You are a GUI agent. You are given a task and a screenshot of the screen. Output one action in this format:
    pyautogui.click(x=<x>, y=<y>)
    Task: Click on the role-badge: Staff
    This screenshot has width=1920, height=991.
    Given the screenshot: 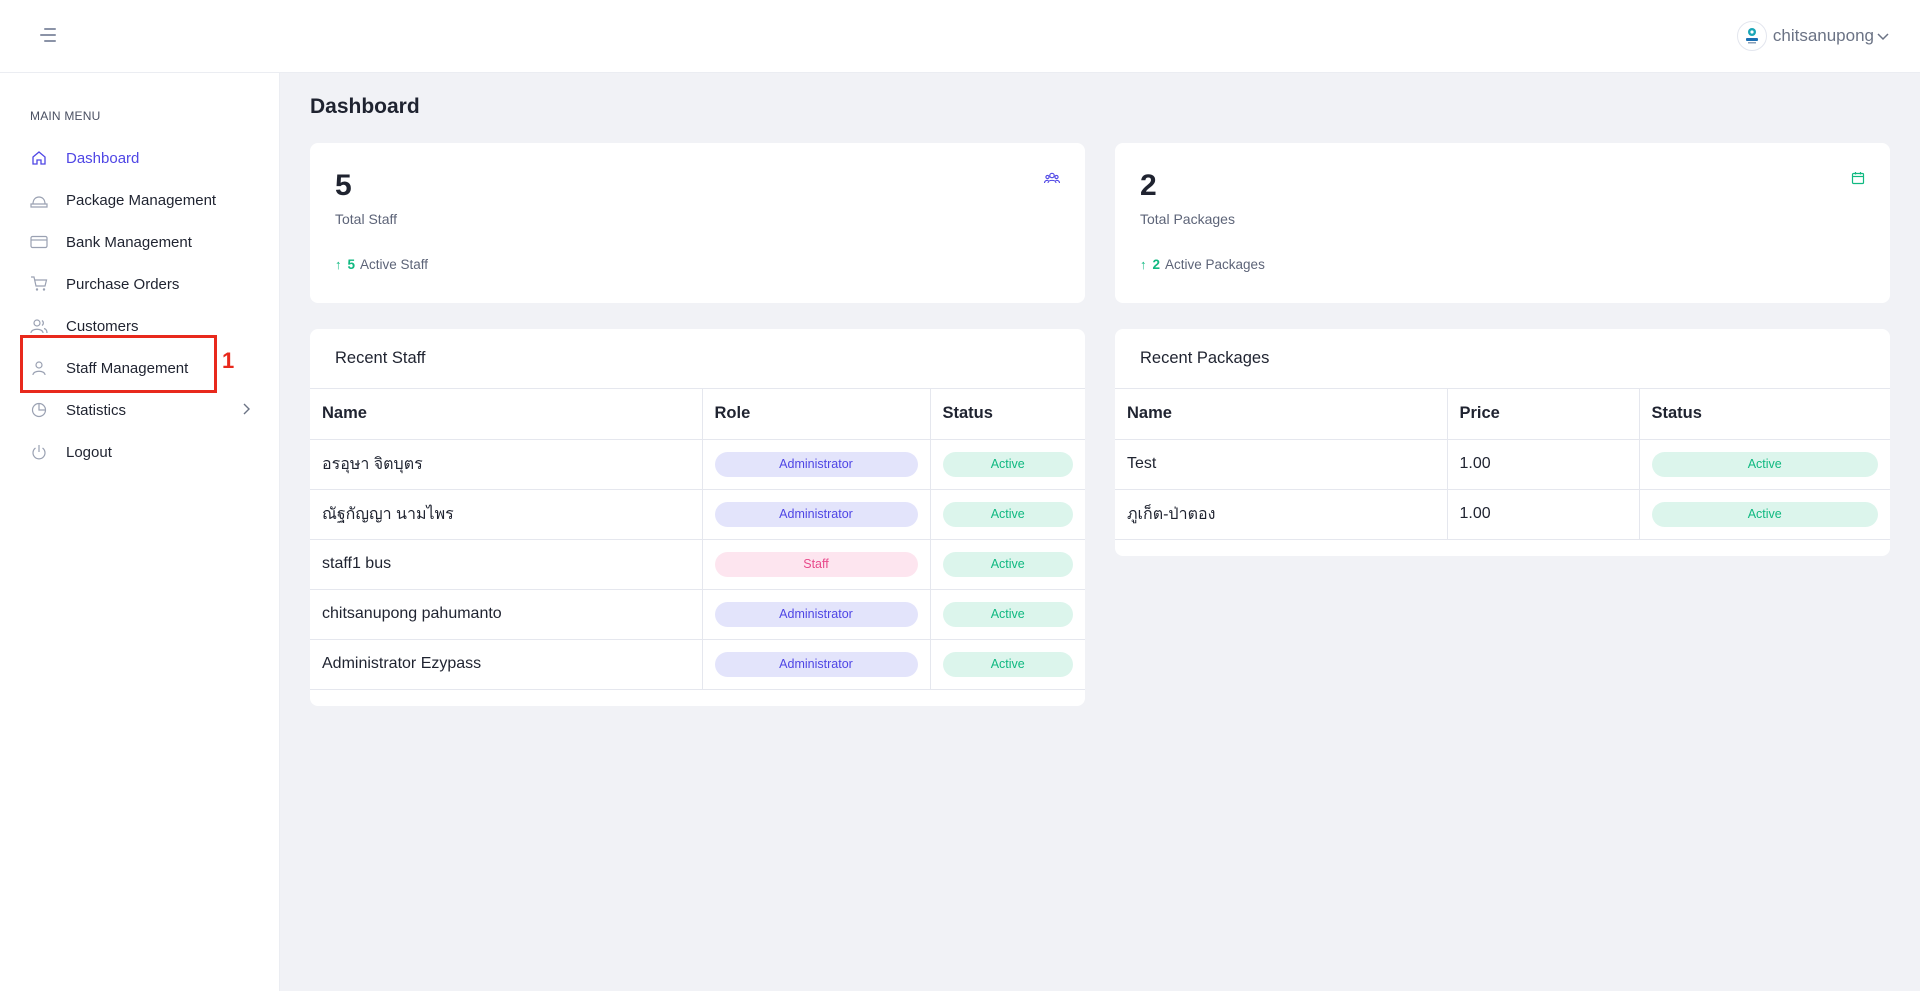 What is the action you would take?
    pyautogui.click(x=816, y=564)
    